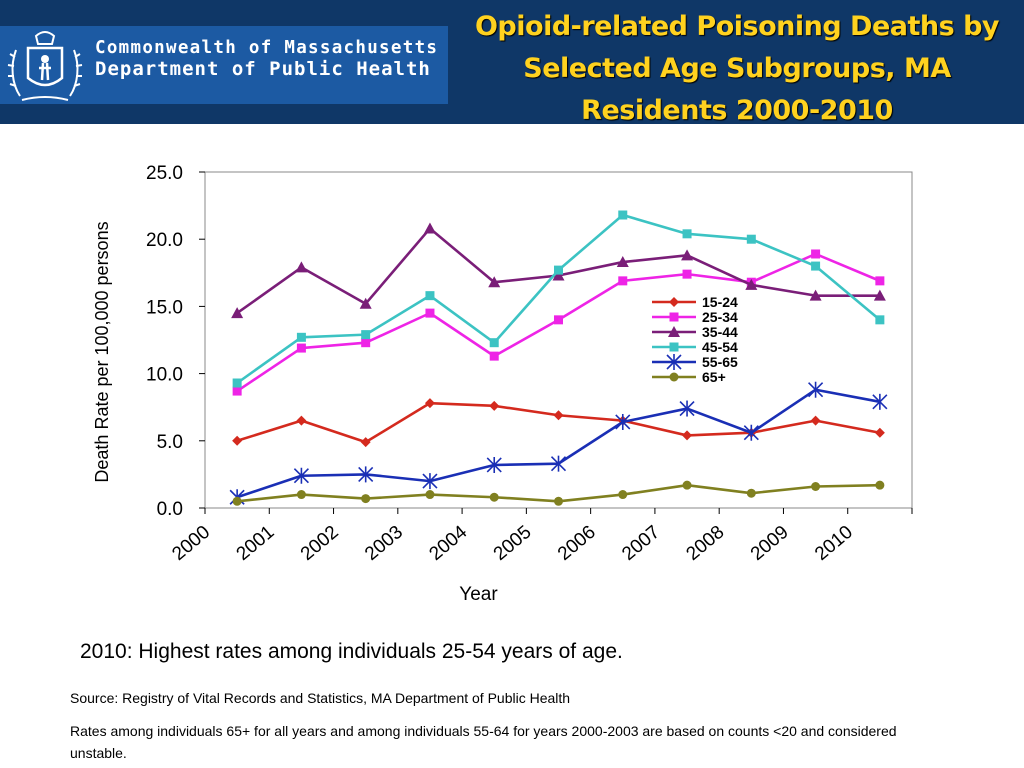 The image size is (1024, 768). Describe the element at coordinates (191, 543) in the screenshot. I see `x-tick-label: 2000` at that location.